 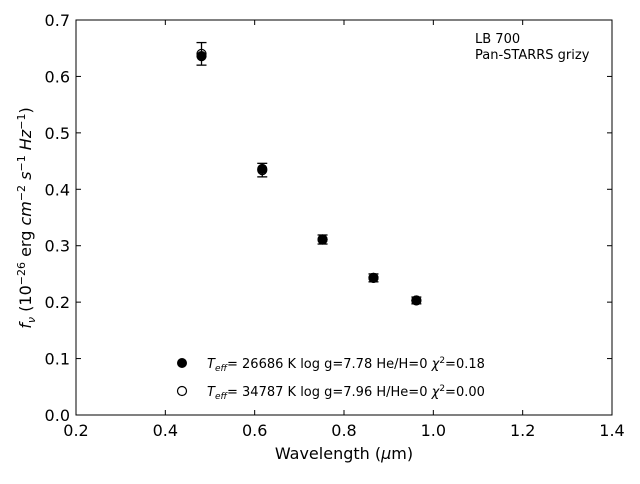 I want to click on x-tick-label: 1.0, so click(x=433, y=430).